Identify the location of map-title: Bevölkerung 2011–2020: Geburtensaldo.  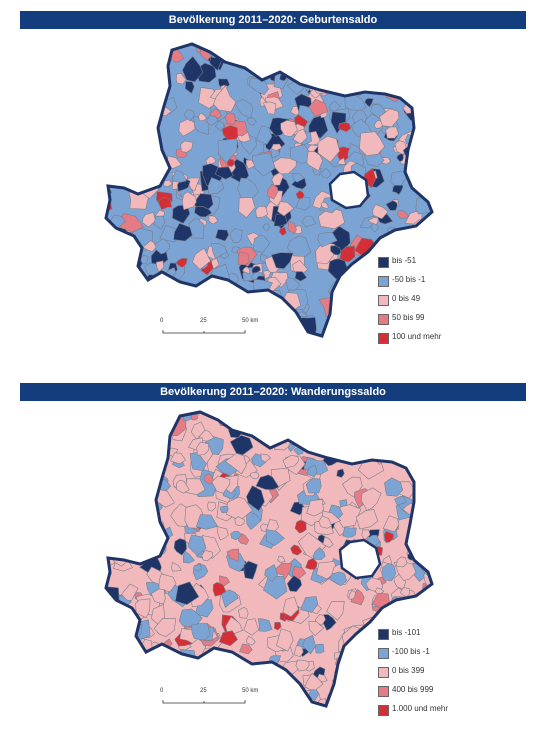
(273, 20).